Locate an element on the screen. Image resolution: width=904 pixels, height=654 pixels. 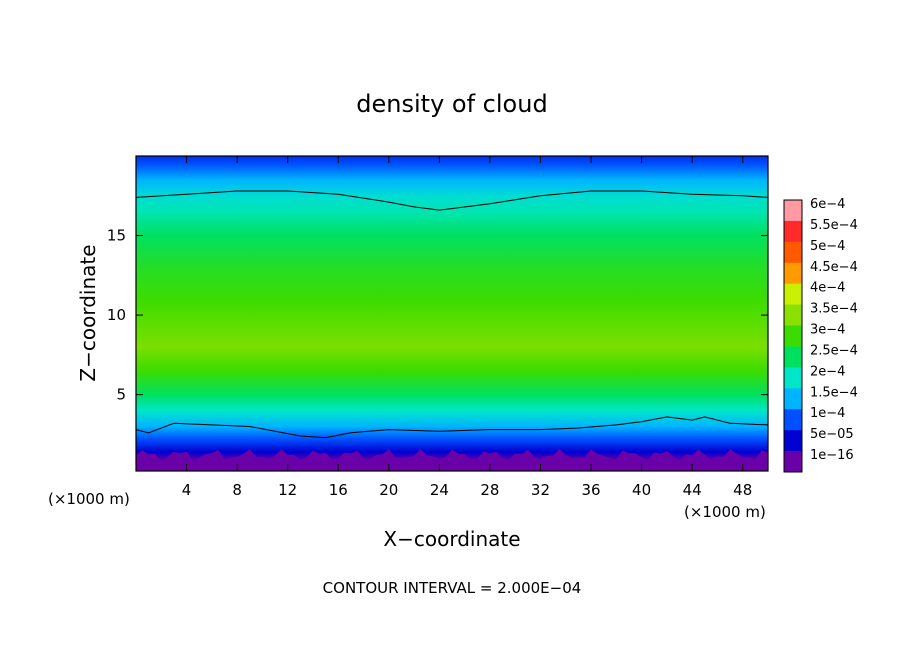
surface-layer-fill is located at coordinates (452, 459).